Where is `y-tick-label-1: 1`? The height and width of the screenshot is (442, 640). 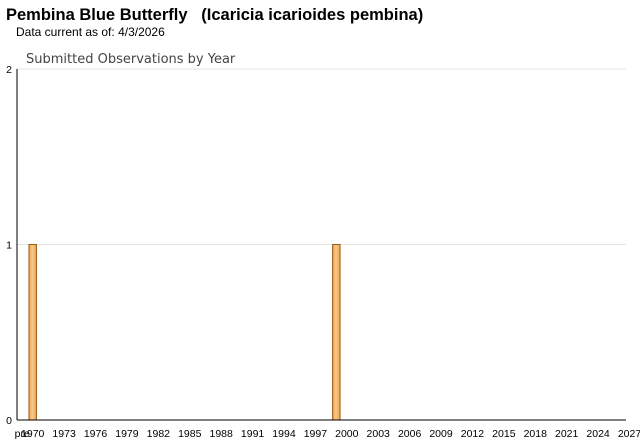 y-tick-label-1: 1 is located at coordinates (9, 246).